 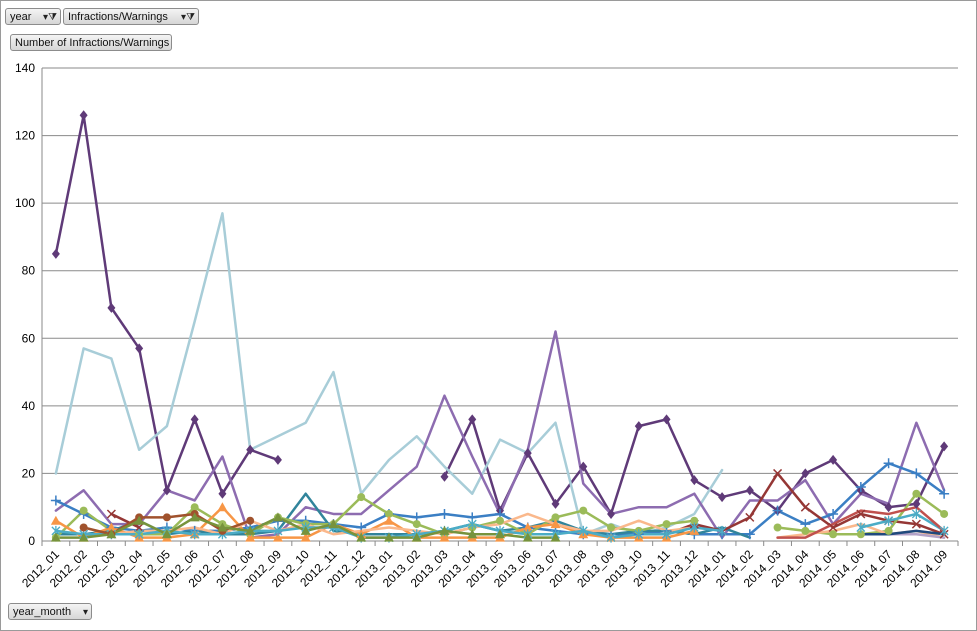 I want to click on y-tick-label: 60, so click(x=29, y=338).